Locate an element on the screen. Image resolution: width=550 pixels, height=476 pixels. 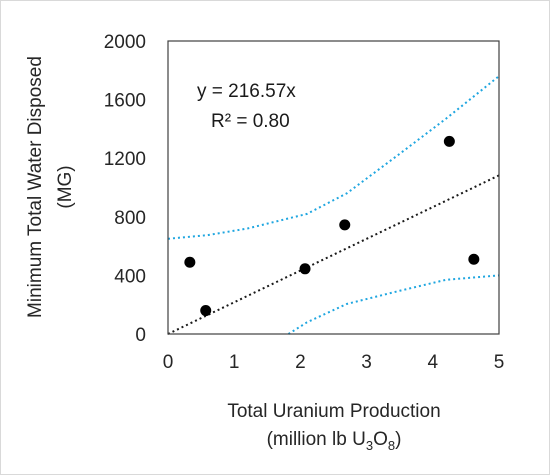
x-tick-label: 0 is located at coordinates (168, 362).